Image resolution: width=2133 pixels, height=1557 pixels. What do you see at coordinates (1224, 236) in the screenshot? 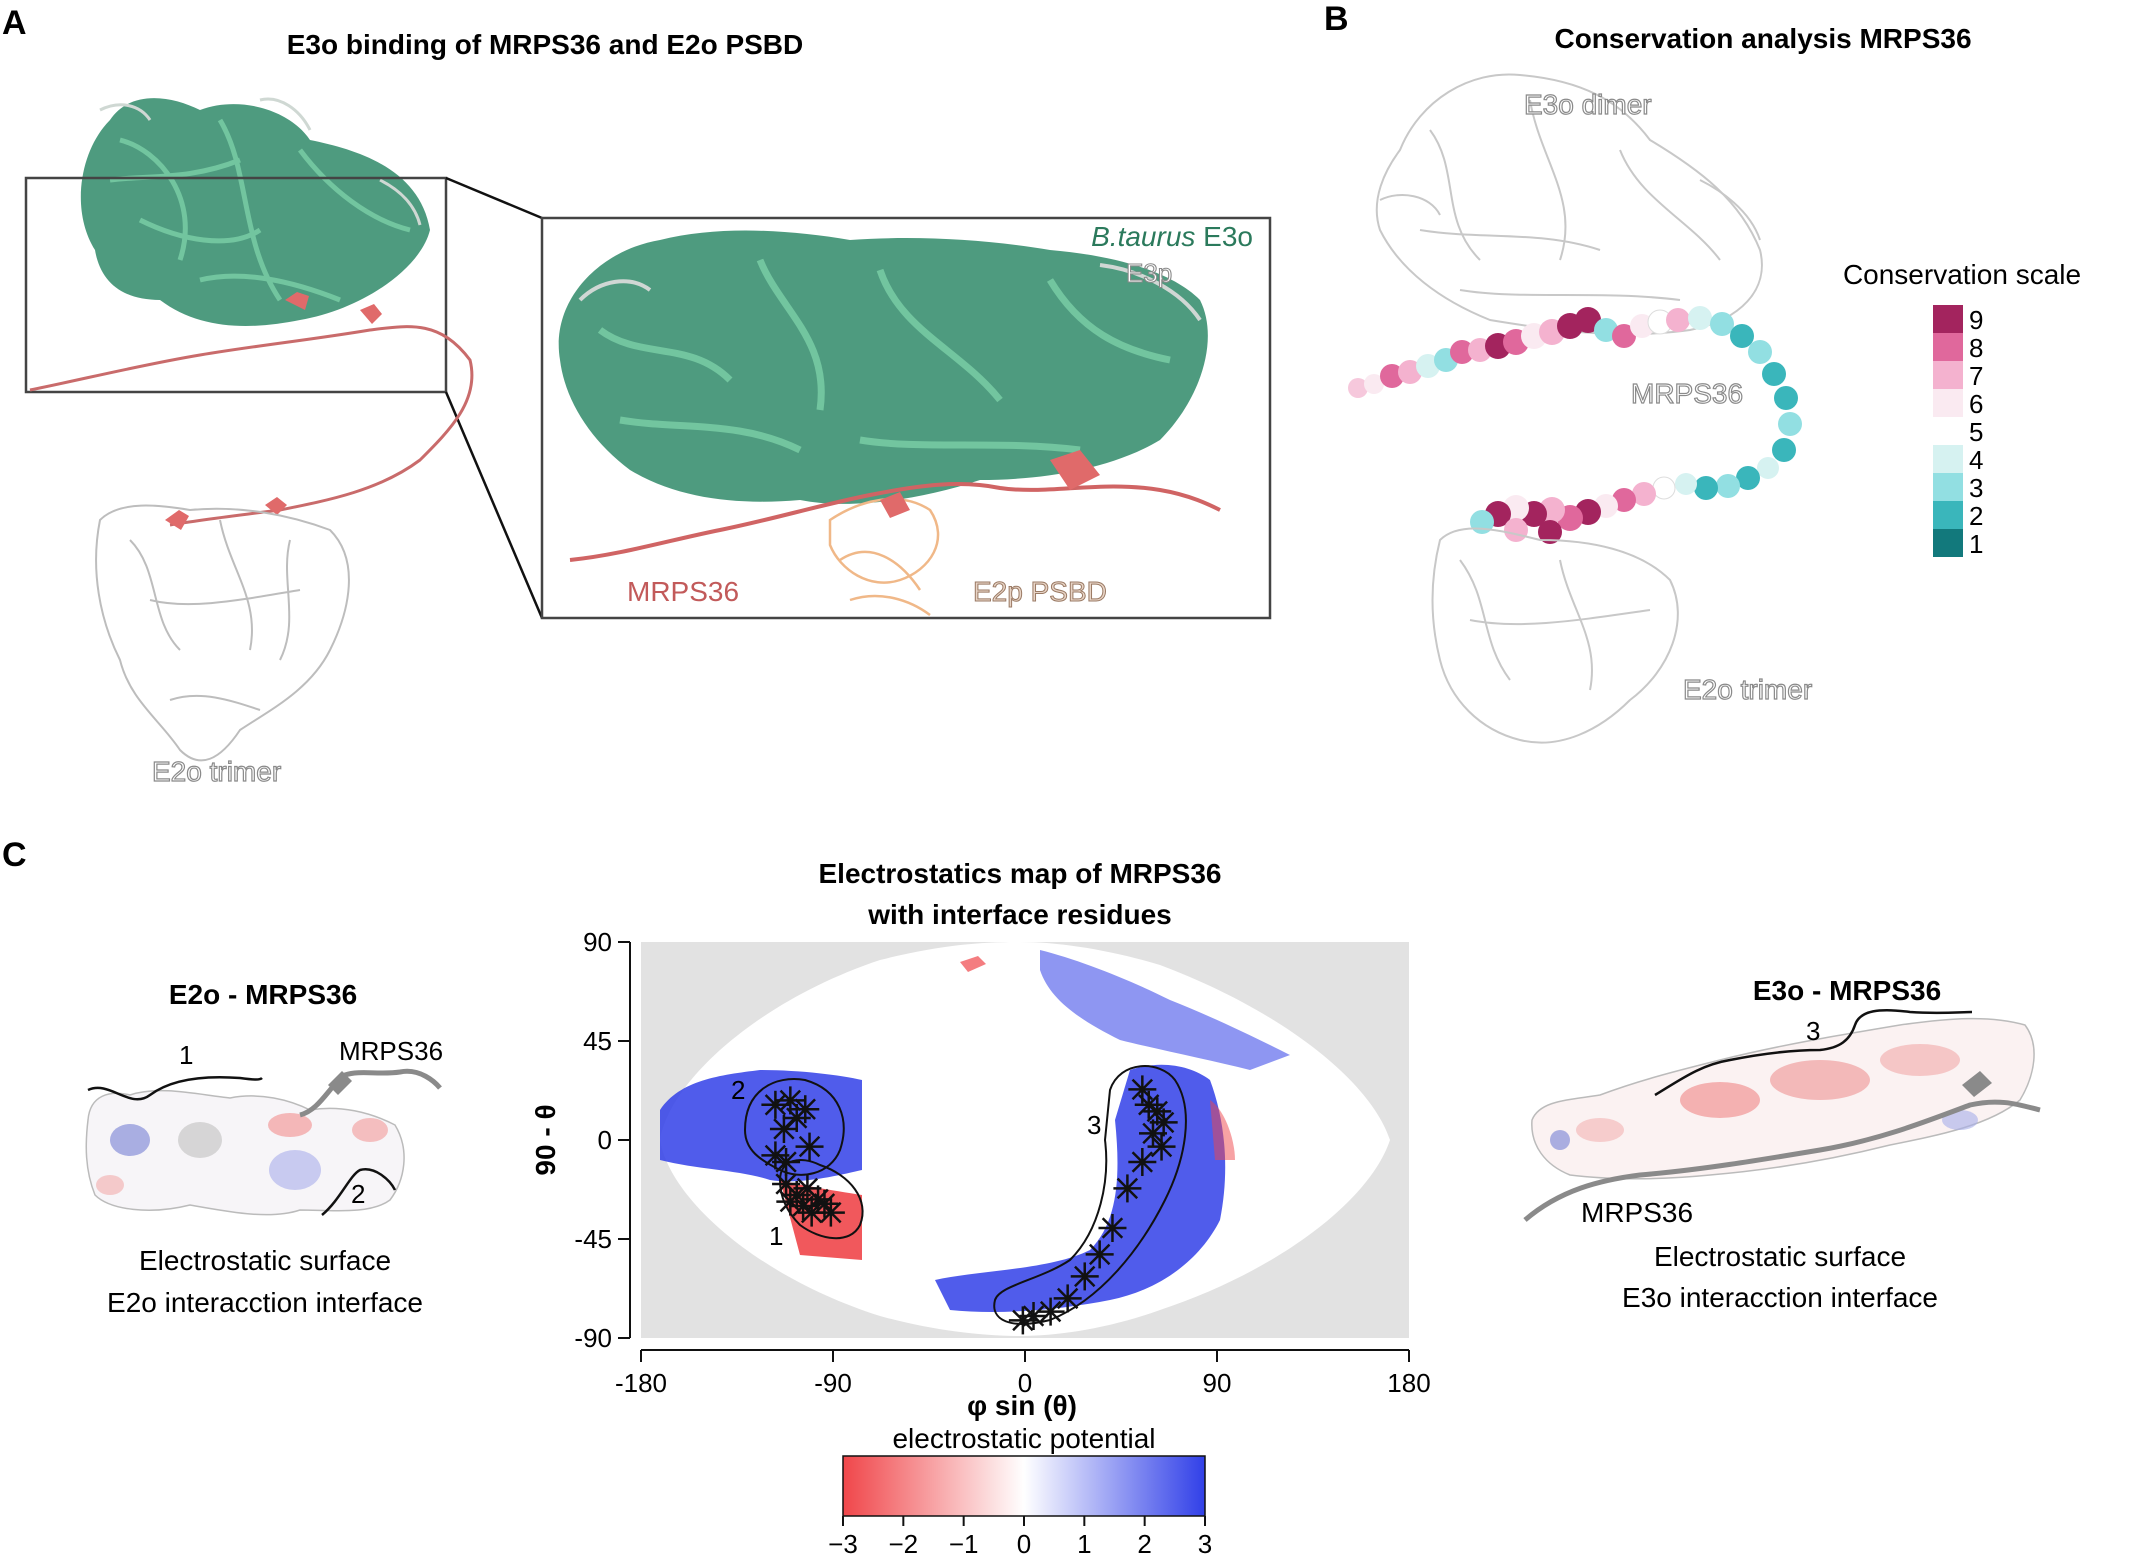
I see `inset-e3o-text: E3o` at bounding box center [1224, 236].